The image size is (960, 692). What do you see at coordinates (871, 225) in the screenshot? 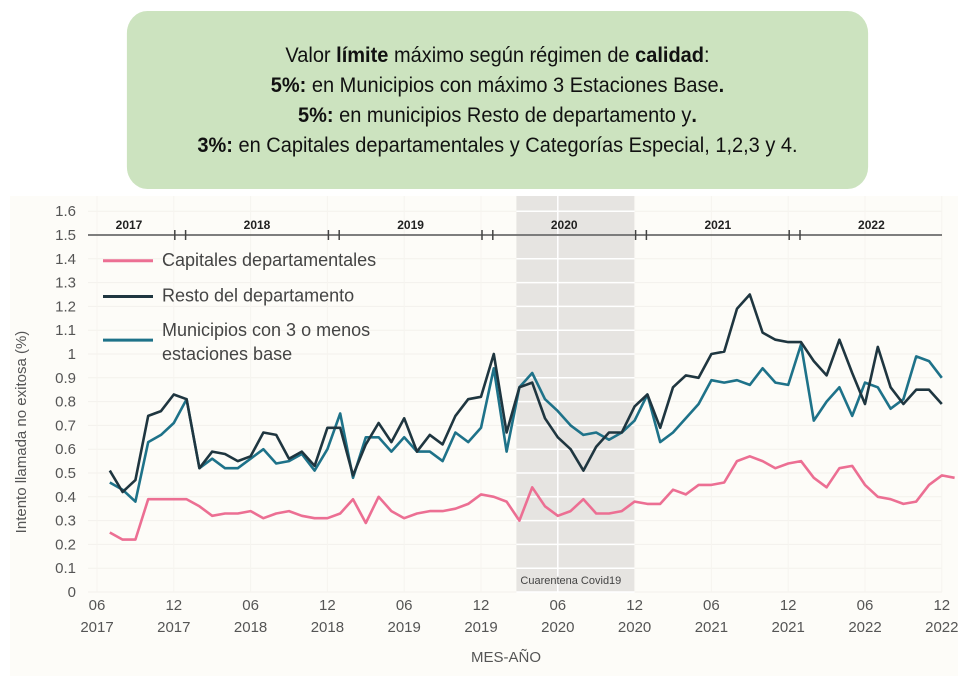
I see `year-band-label: 2022` at bounding box center [871, 225].